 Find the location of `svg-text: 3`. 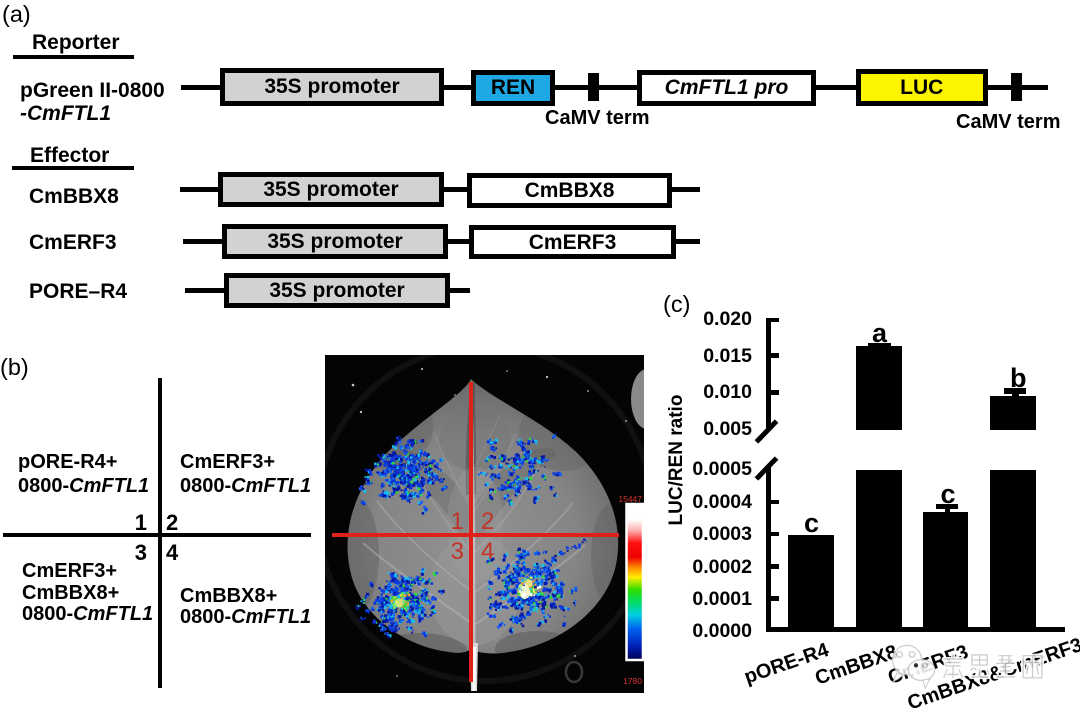

svg-text: 3 is located at coordinates (457, 551).